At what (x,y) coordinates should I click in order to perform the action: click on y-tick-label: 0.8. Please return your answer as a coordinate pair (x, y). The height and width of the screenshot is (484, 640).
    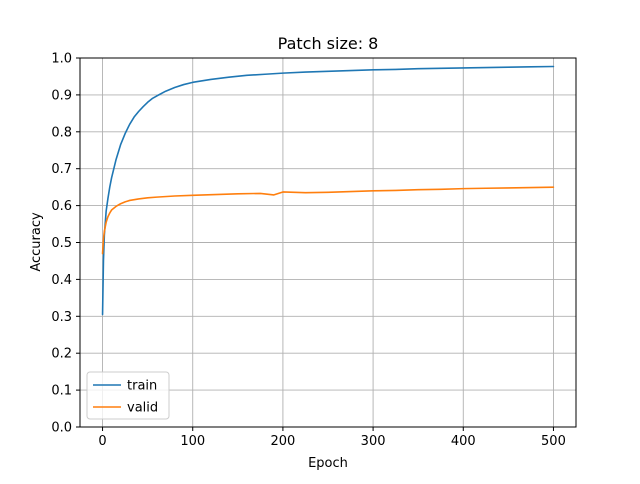
    Looking at the image, I should click on (61, 132).